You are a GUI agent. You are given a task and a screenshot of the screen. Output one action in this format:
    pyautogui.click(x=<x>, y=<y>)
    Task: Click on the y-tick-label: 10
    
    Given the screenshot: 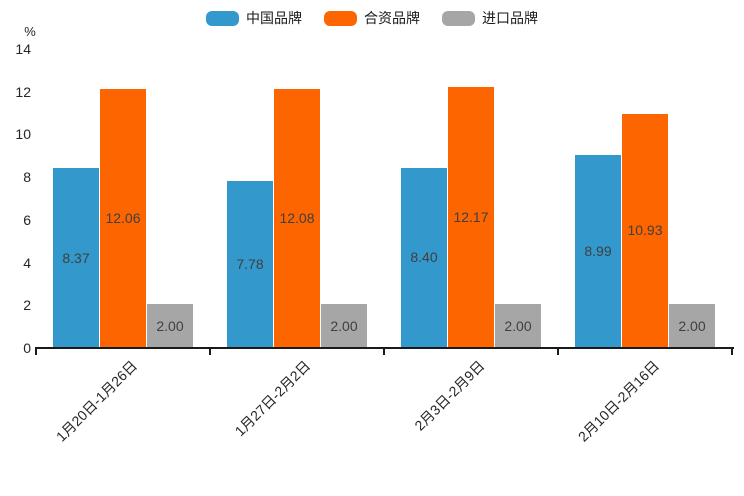 What is the action you would take?
    pyautogui.click(x=23, y=134)
    